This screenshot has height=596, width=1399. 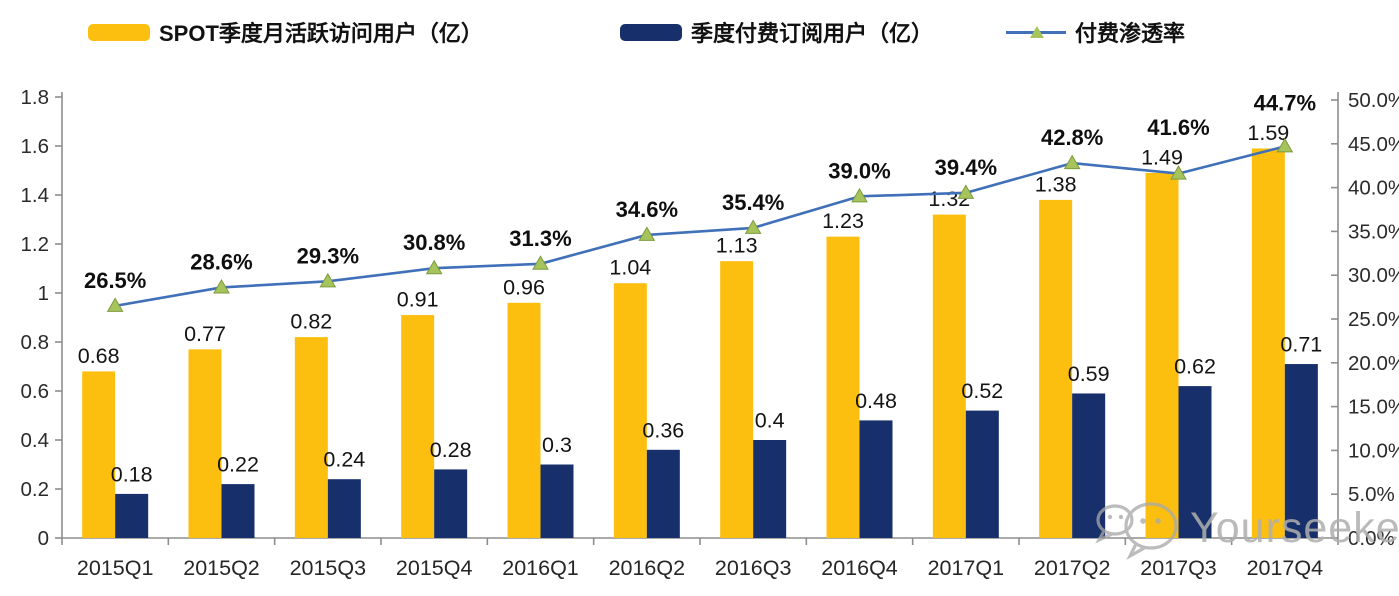 What do you see at coordinates (344, 460) in the screenshot?
I see `bar-subs-value-label: 0.24` at bounding box center [344, 460].